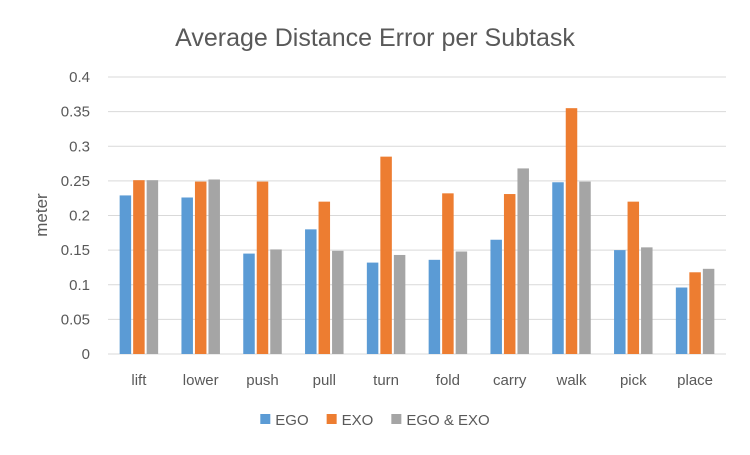 The width and height of the screenshot is (750, 455). What do you see at coordinates (139, 267) in the screenshot?
I see `bar-exo-lift` at bounding box center [139, 267].